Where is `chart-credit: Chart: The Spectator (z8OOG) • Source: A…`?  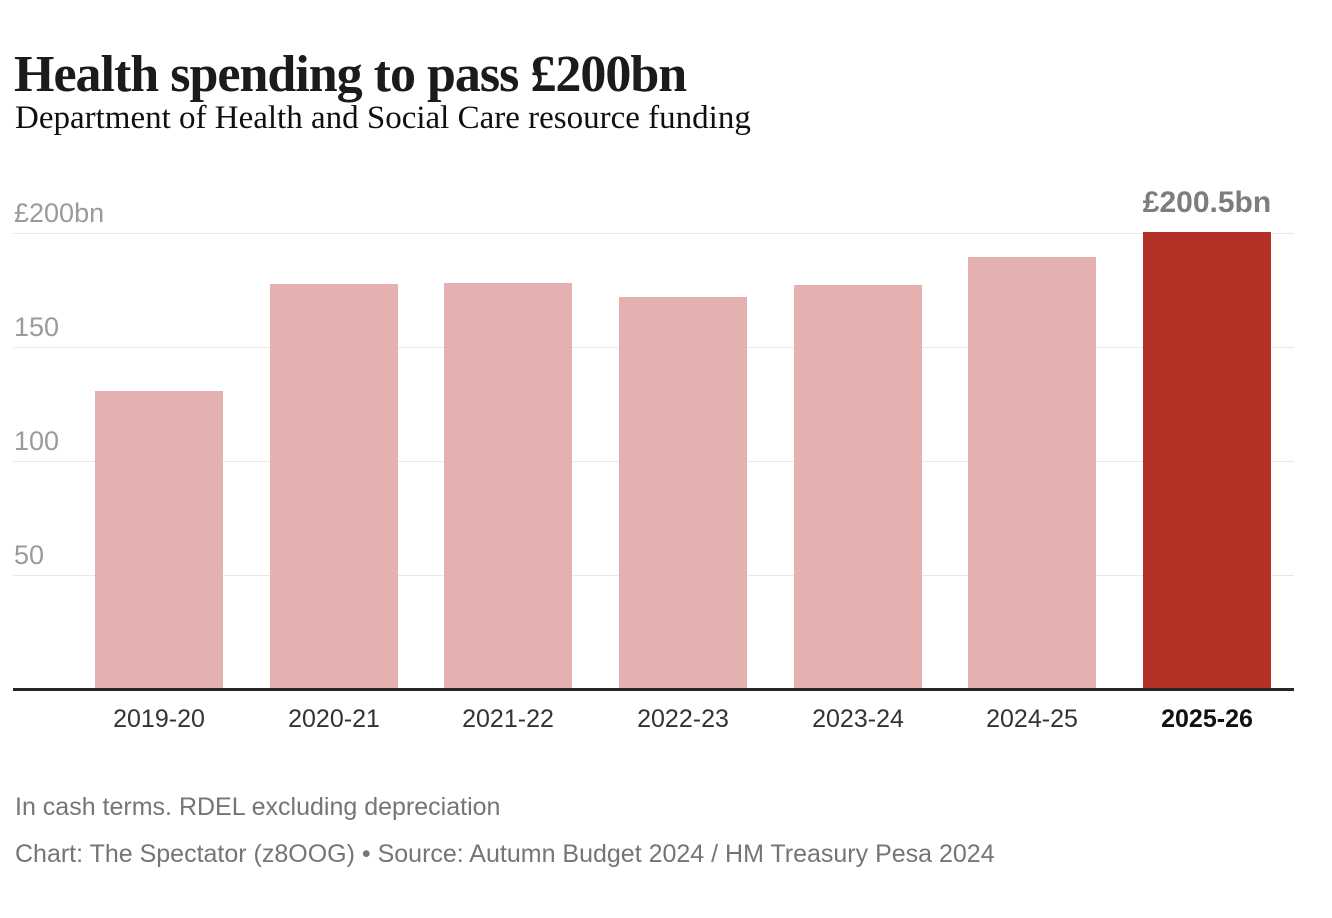
chart-credit: Chart: The Spectator (z8OOG) • Source: A… is located at coordinates (505, 854).